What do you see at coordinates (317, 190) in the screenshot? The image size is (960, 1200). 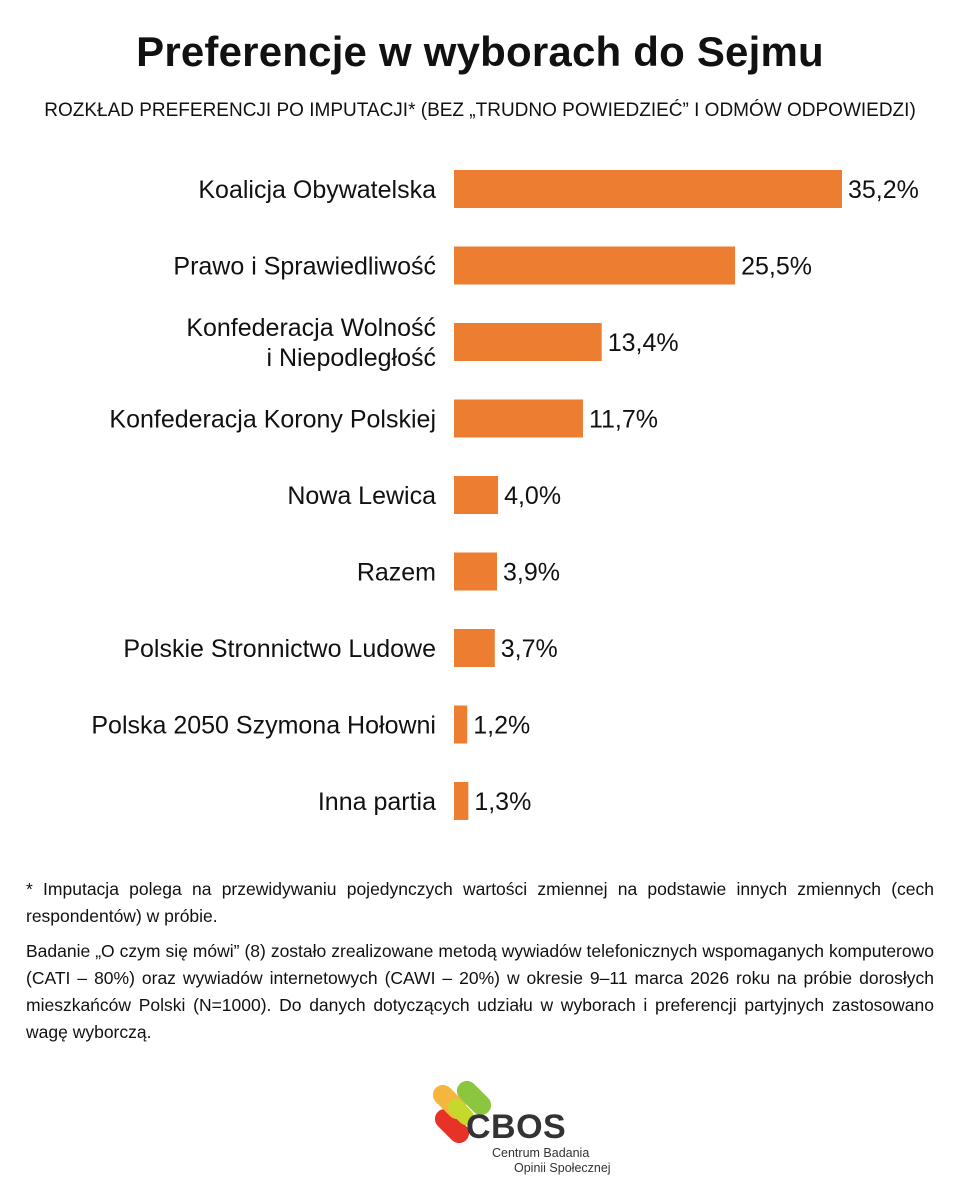 I see `category-label: Koalicja Obywatelska` at bounding box center [317, 190].